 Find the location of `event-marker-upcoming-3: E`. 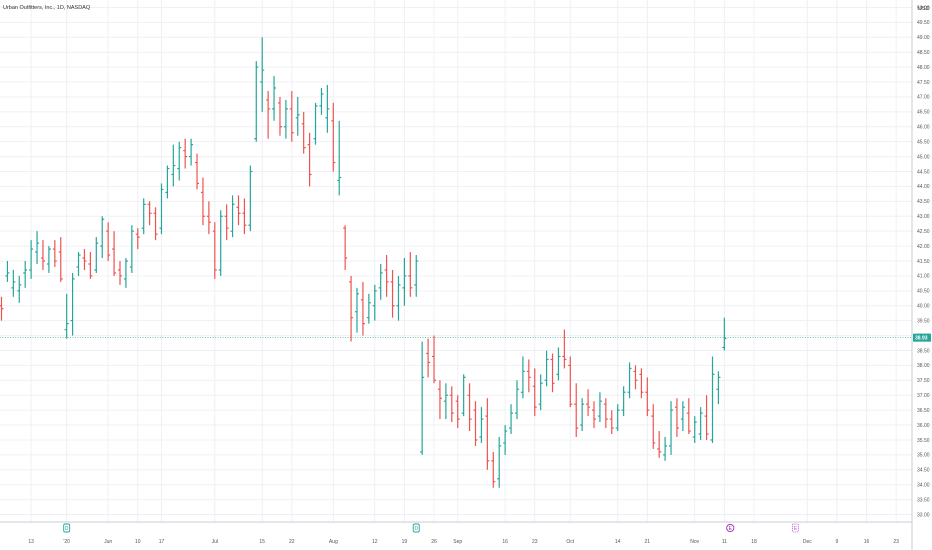

event-marker-upcoming-3: E is located at coordinates (795, 528).